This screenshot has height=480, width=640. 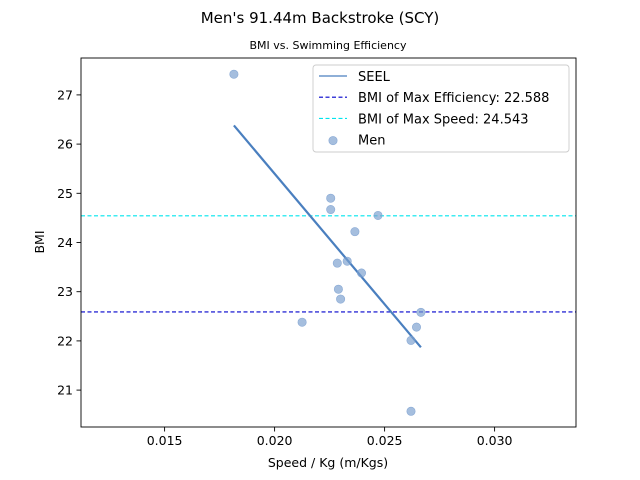 What do you see at coordinates (330, 437) in the screenshot?
I see `x-axis: 0.015 0.020 0.025 0.030` at bounding box center [330, 437].